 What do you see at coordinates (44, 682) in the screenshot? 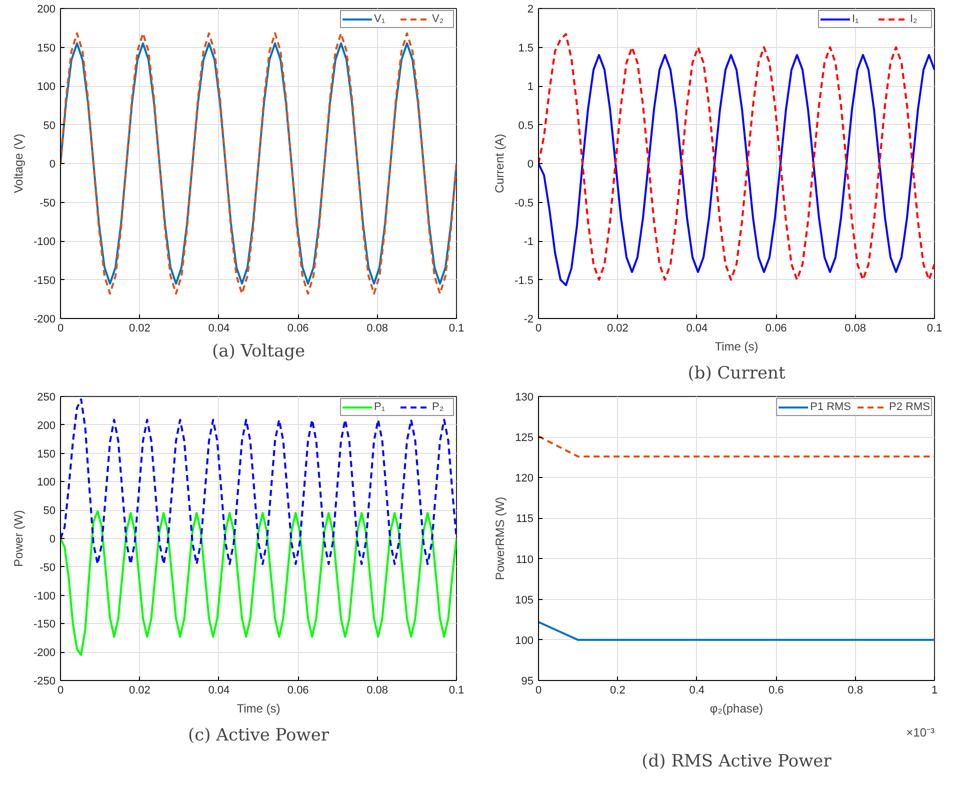
I see `y-tick-label: -250` at bounding box center [44, 682].